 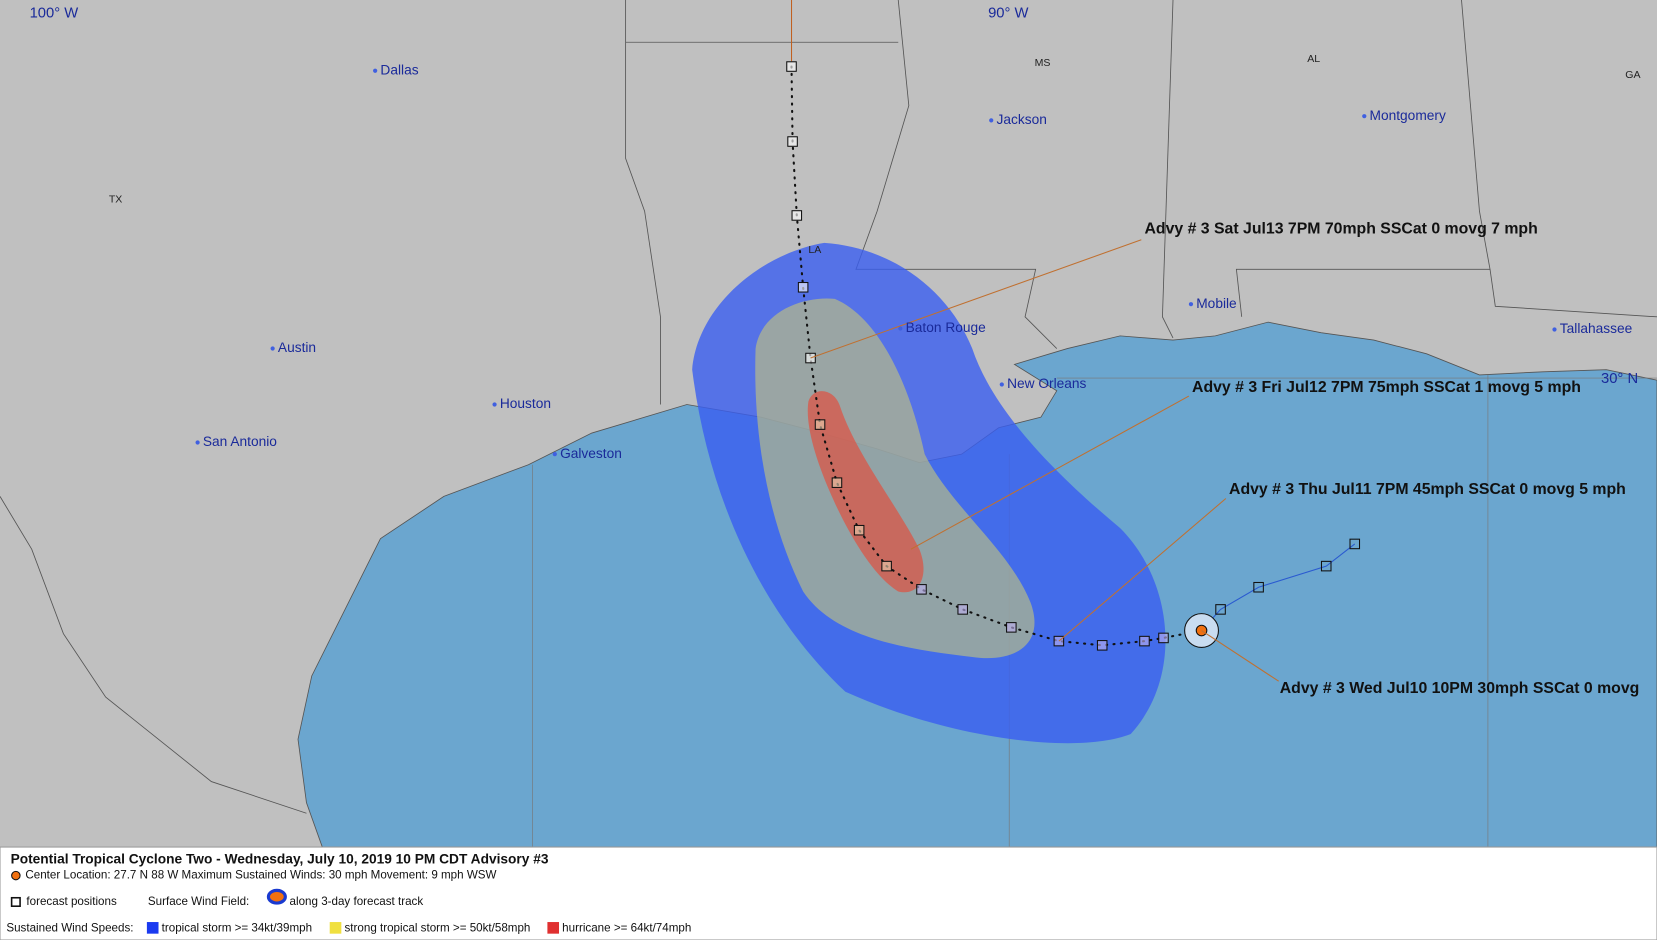 What do you see at coordinates (1619, 379) in the screenshot?
I see `latitude-label: 30° N` at bounding box center [1619, 379].